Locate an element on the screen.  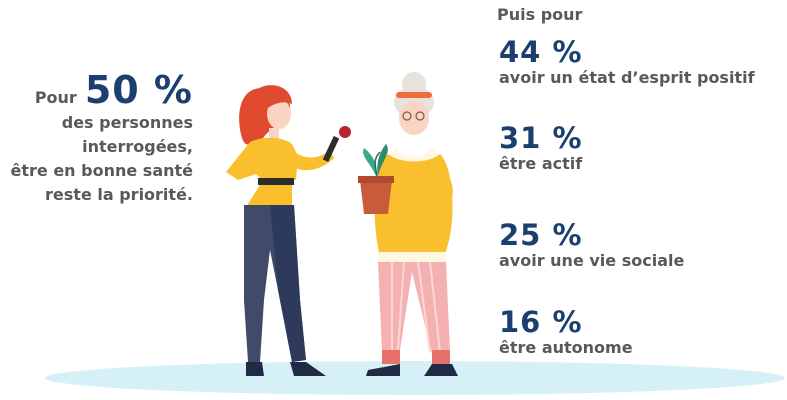
stat-value: 25 % is located at coordinates (541, 235).